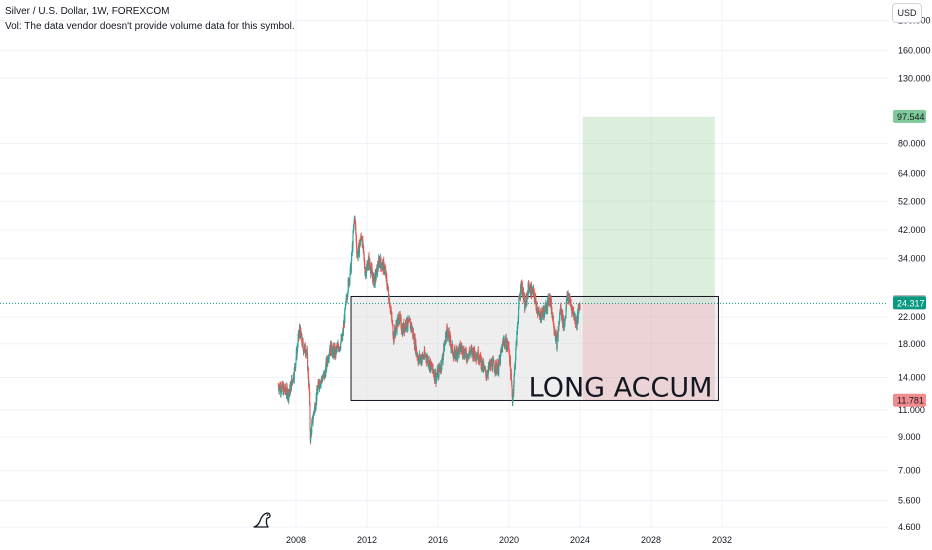 The width and height of the screenshot is (932, 550). What do you see at coordinates (907, 13) in the screenshot?
I see `currency-button: USD` at bounding box center [907, 13].